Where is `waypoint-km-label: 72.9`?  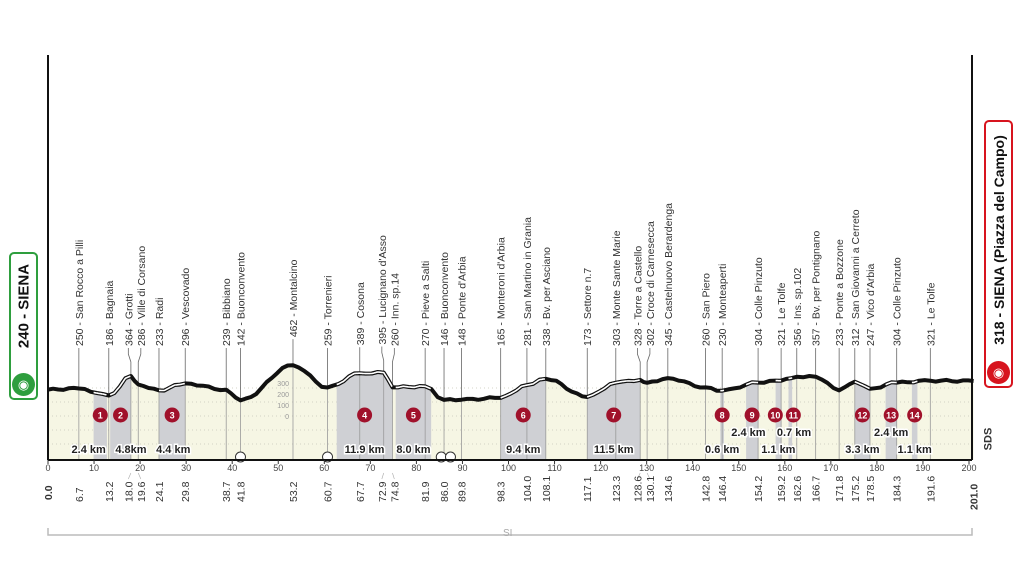 waypoint-km-label: 72.9 is located at coordinates (383, 491).